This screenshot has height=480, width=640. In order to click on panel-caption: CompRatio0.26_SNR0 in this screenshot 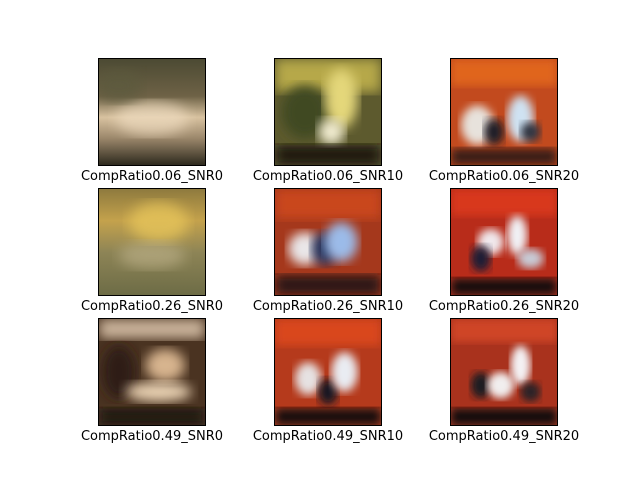, I will do `click(152, 306)`.